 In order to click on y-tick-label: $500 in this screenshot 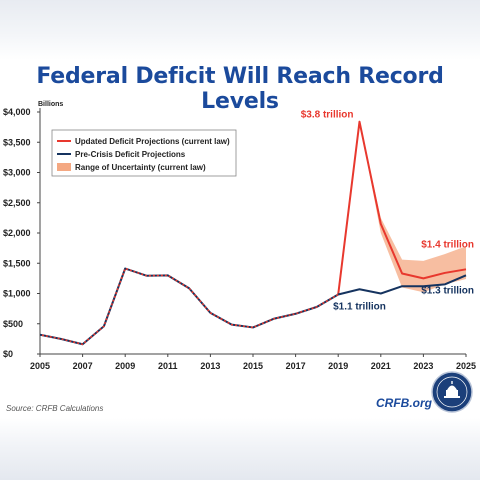, I will do `click(13, 324)`.